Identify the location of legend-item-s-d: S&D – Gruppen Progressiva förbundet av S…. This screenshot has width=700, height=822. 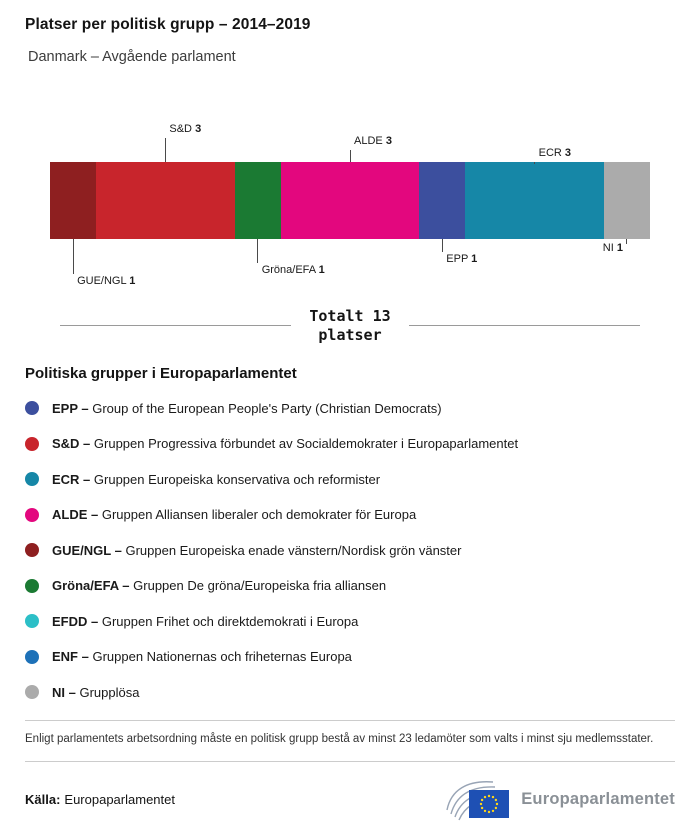
(350, 443).